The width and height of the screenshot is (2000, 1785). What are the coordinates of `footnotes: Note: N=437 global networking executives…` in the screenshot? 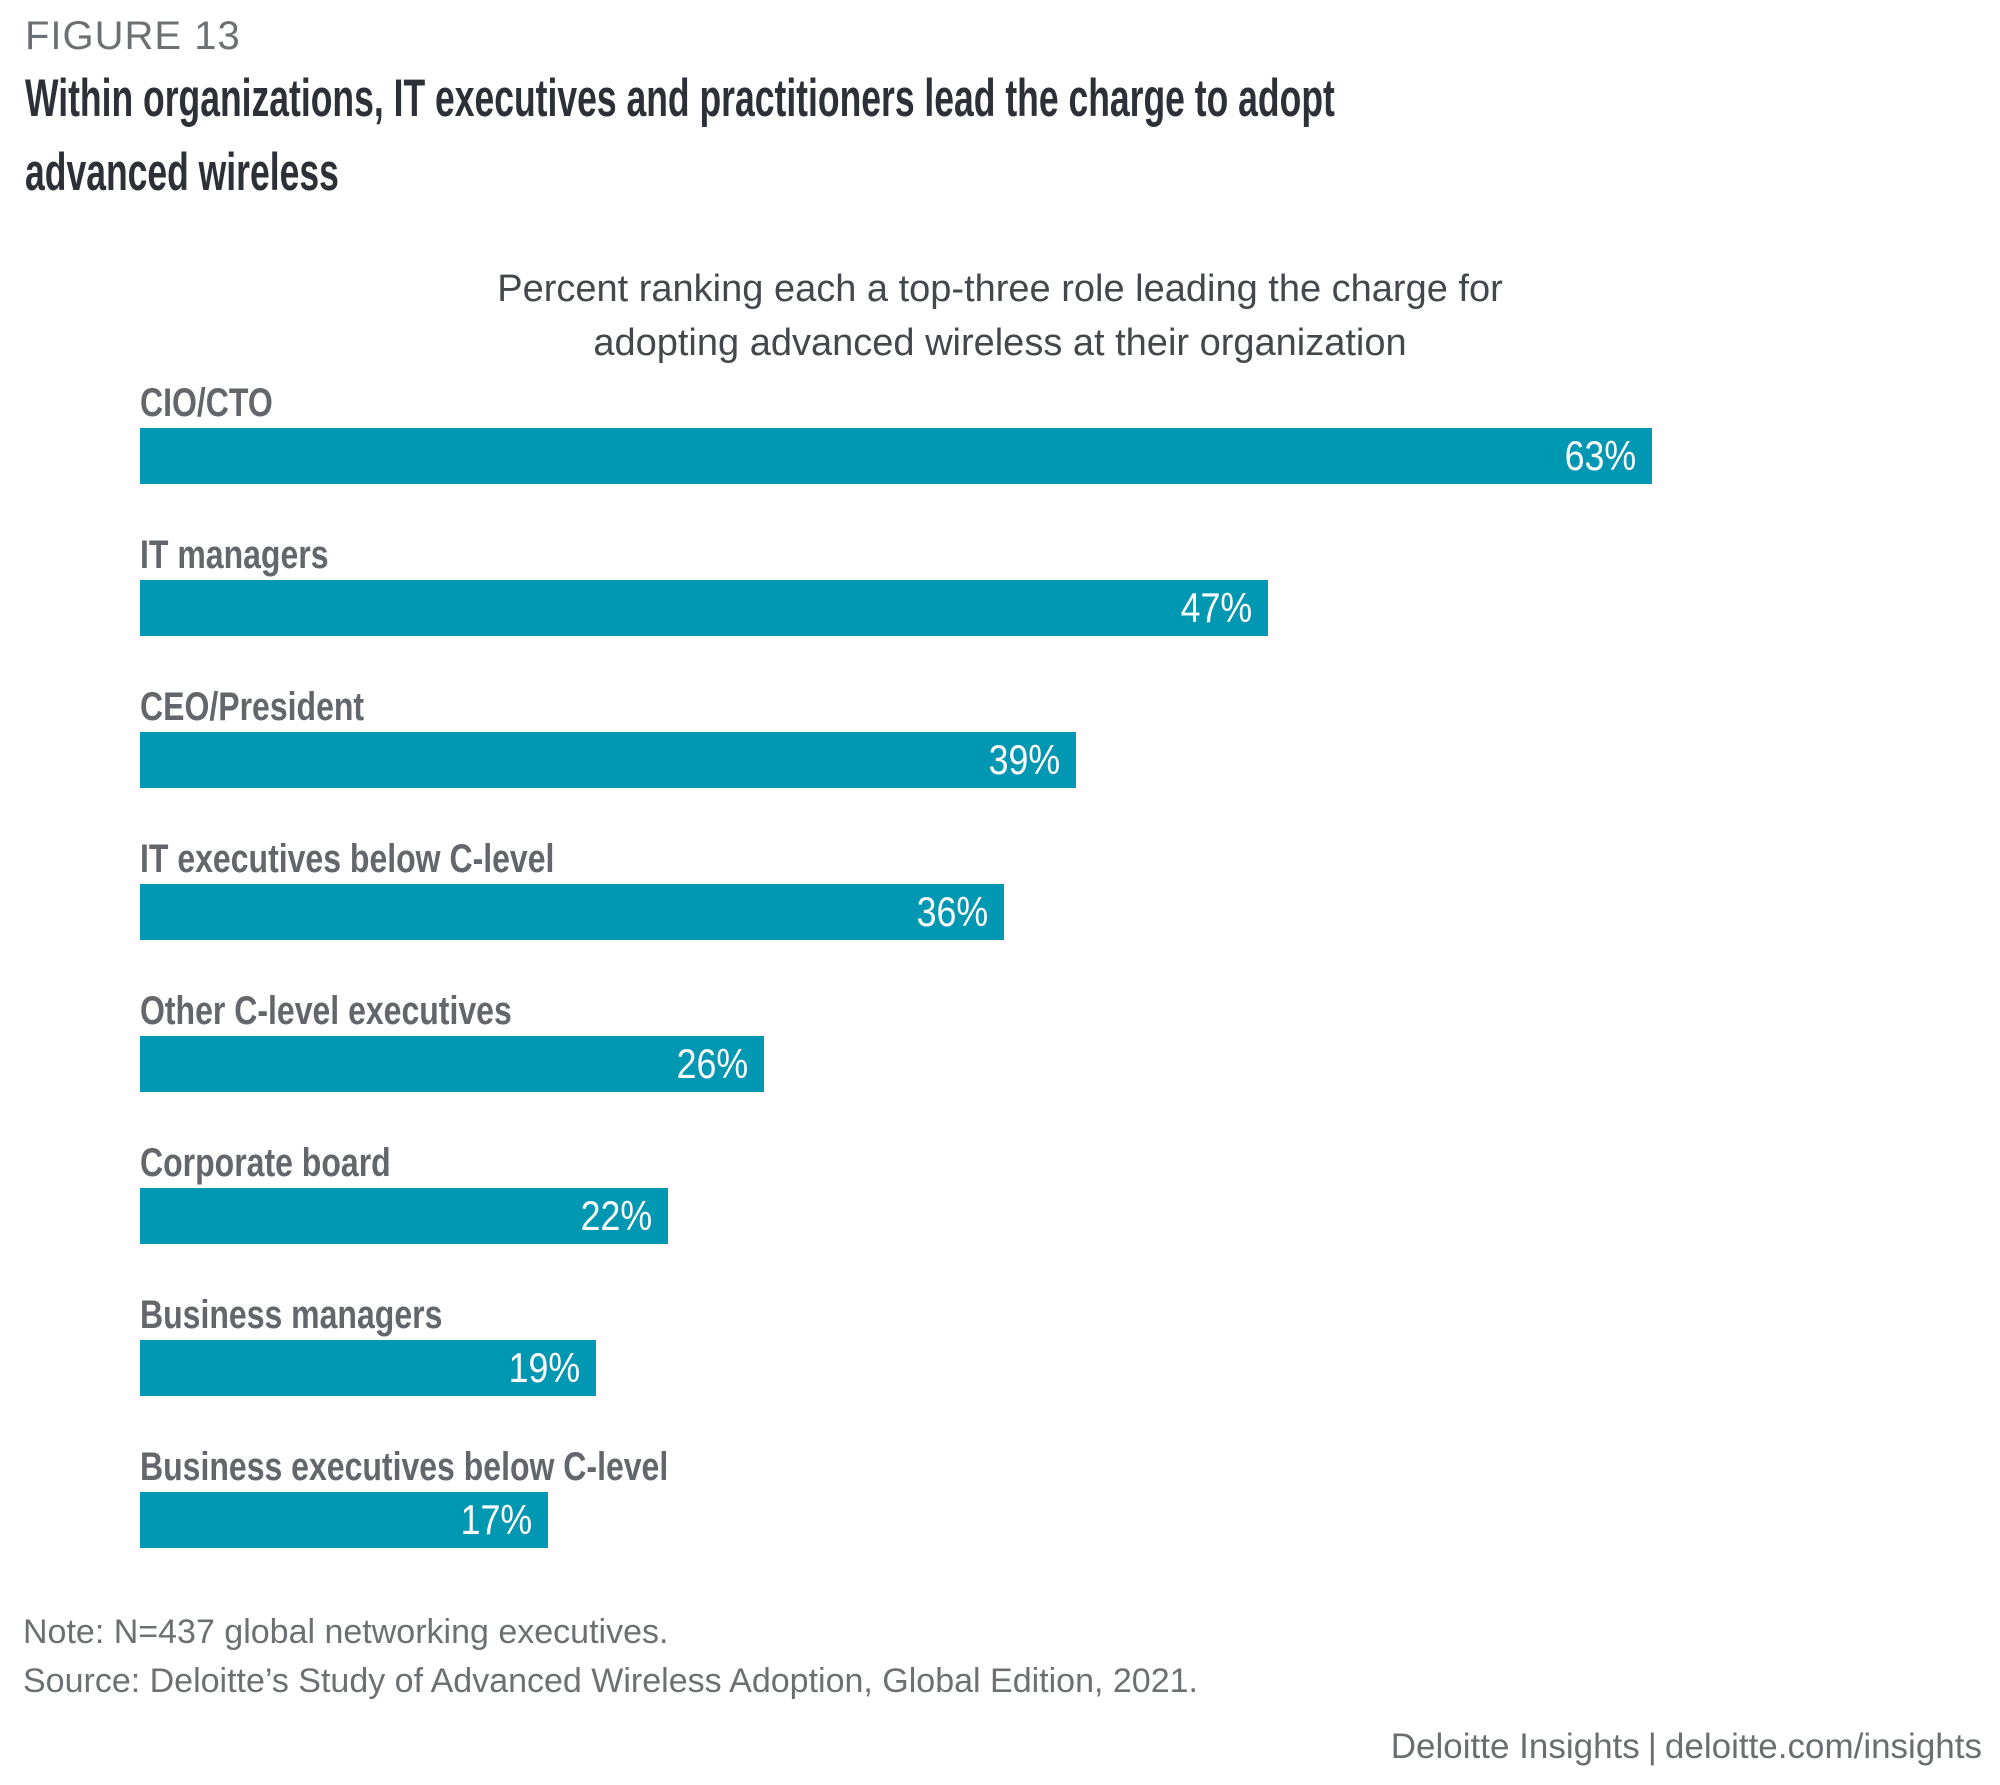 It's located at (610, 1657).